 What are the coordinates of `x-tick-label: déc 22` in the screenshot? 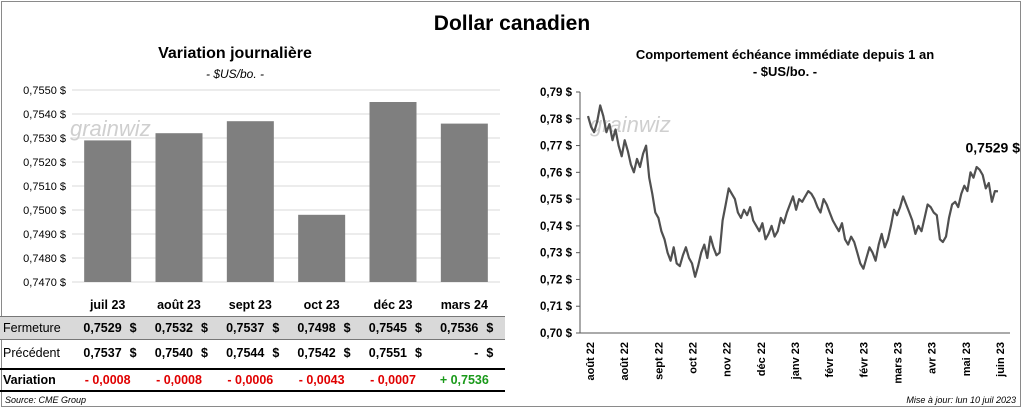 It's located at (762, 359).